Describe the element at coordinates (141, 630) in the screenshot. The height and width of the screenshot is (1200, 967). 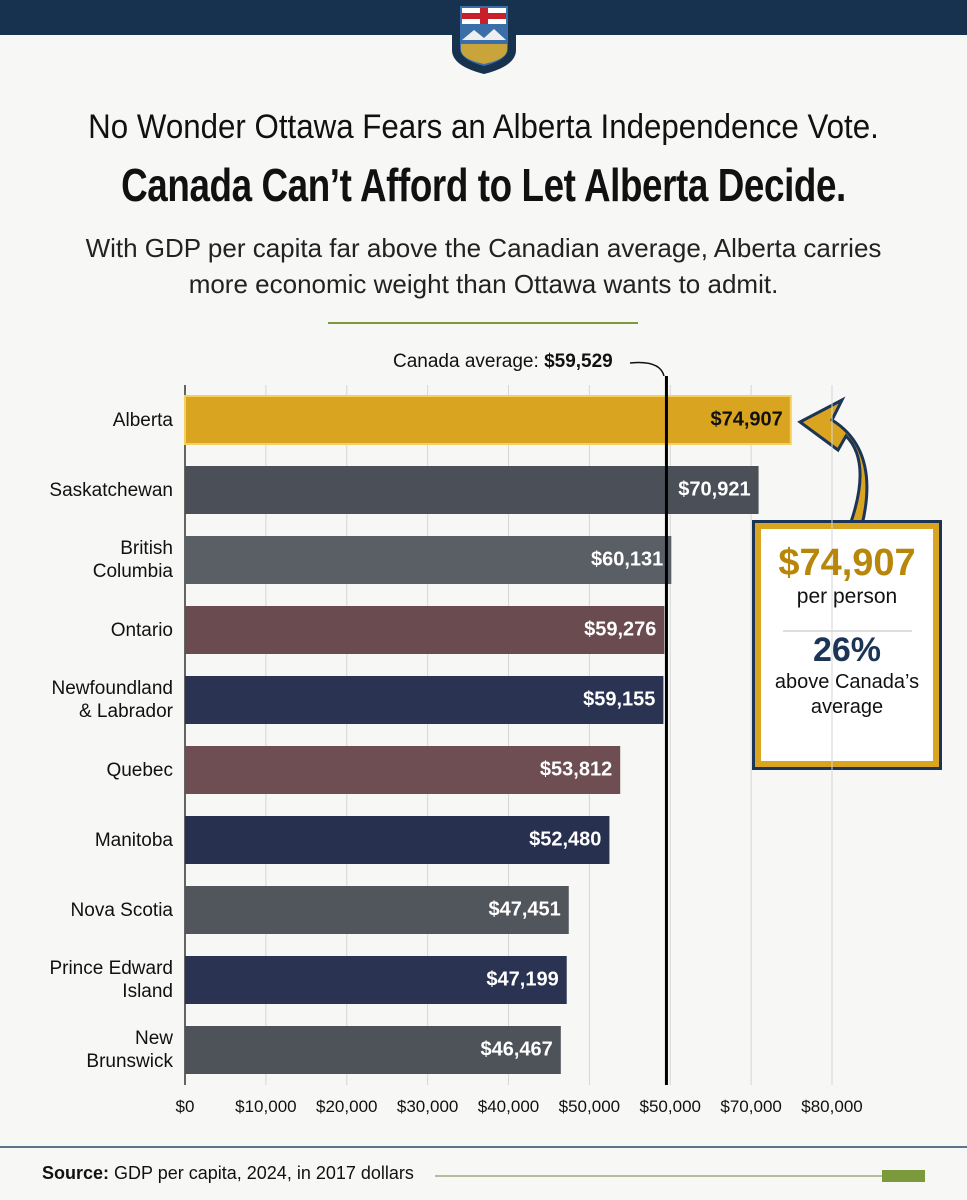
I see `category-label: Ontario` at that location.